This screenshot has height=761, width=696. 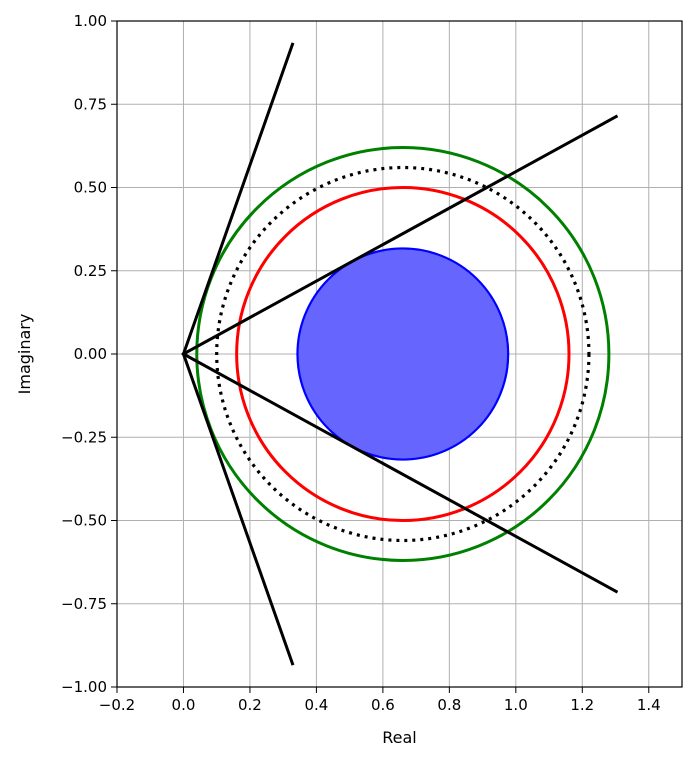 What do you see at coordinates (84, 521) in the screenshot?
I see `y-tick-label: −0.50` at bounding box center [84, 521].